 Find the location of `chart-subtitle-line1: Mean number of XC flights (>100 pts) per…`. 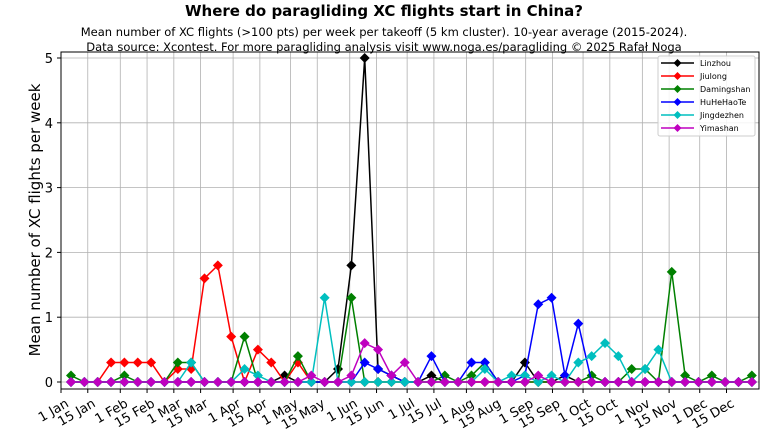

chart-subtitle-line1: Mean number of XC flights (>100 pts) per… is located at coordinates (384, 32).